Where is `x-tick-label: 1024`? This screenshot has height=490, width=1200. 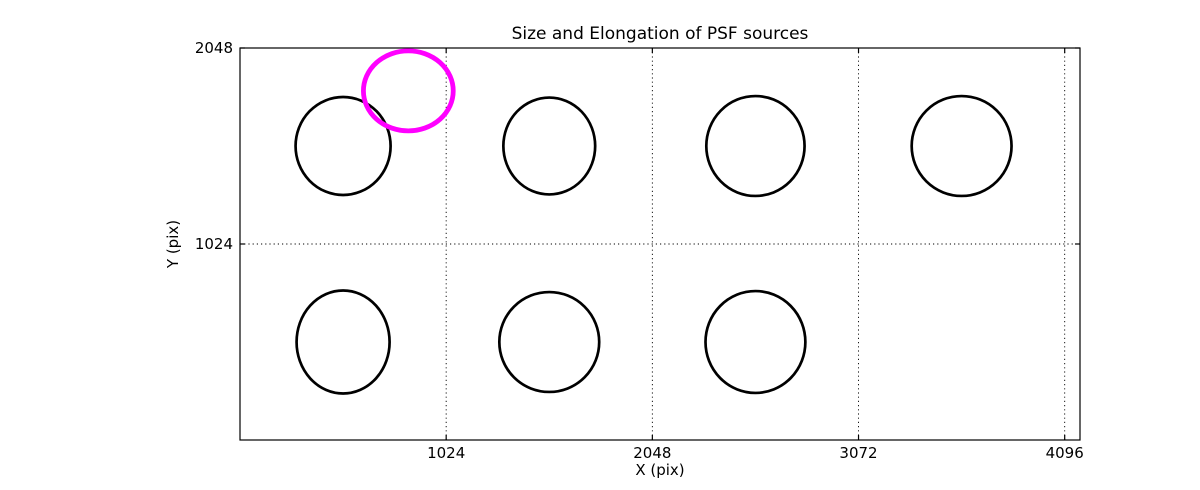 x-tick-label: 1024 is located at coordinates (446, 453).